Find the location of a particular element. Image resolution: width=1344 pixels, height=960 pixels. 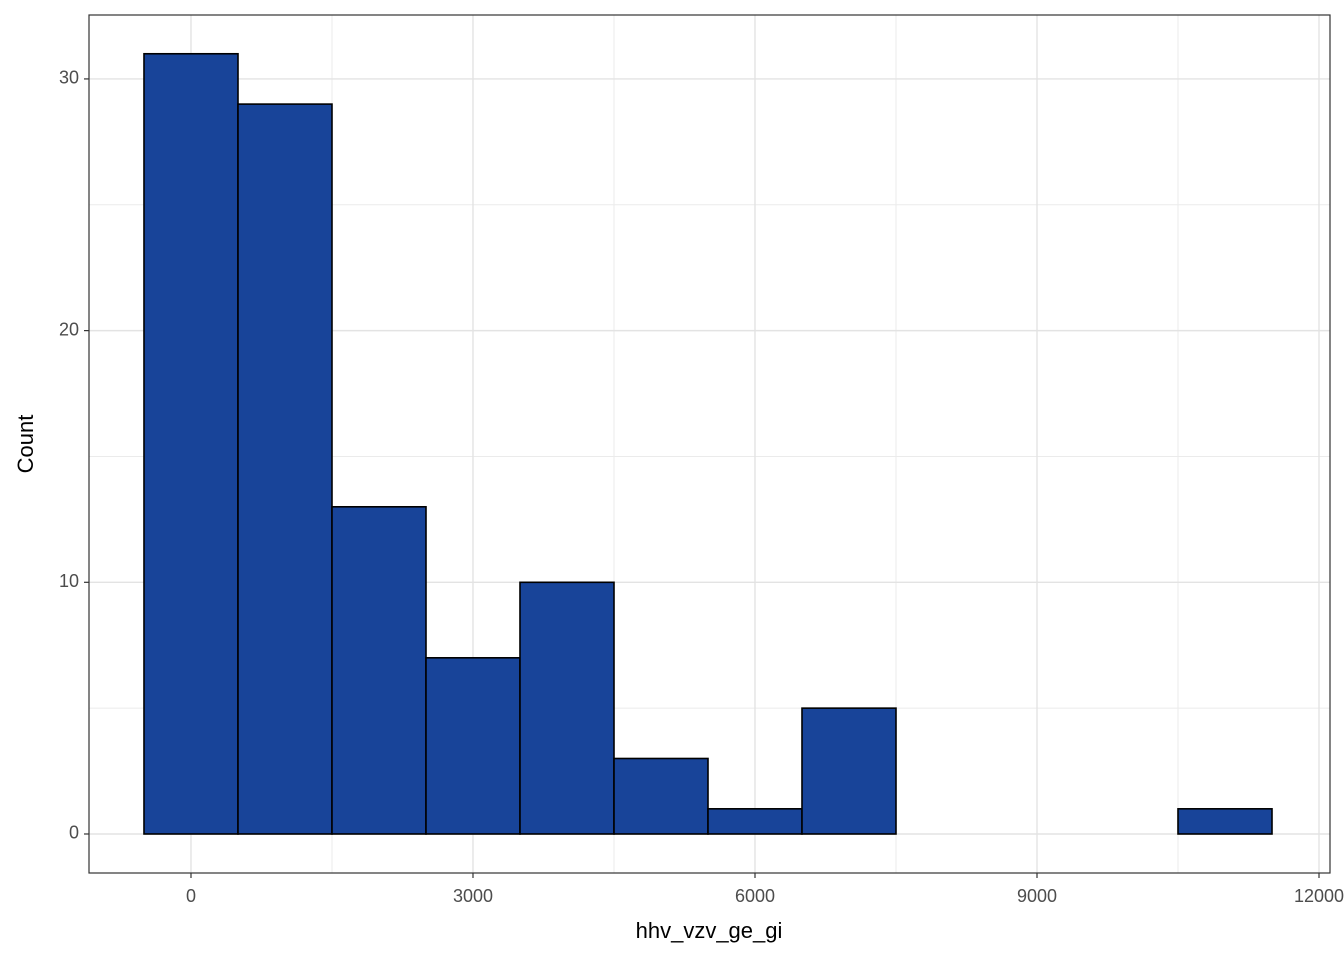

y-axis-title: Count is located at coordinates (25, 444).